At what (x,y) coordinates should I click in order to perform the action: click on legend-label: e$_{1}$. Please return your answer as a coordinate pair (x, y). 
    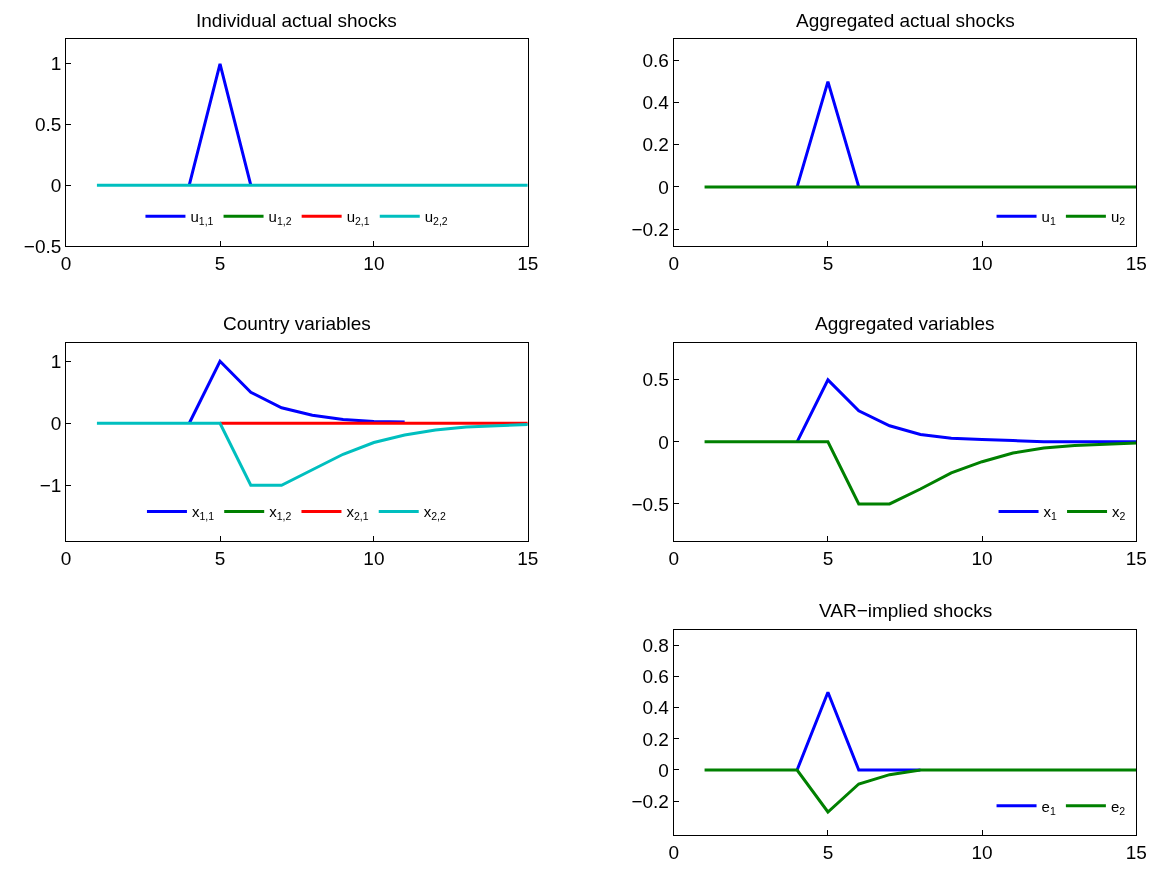
    Looking at the image, I should click on (1048, 807).